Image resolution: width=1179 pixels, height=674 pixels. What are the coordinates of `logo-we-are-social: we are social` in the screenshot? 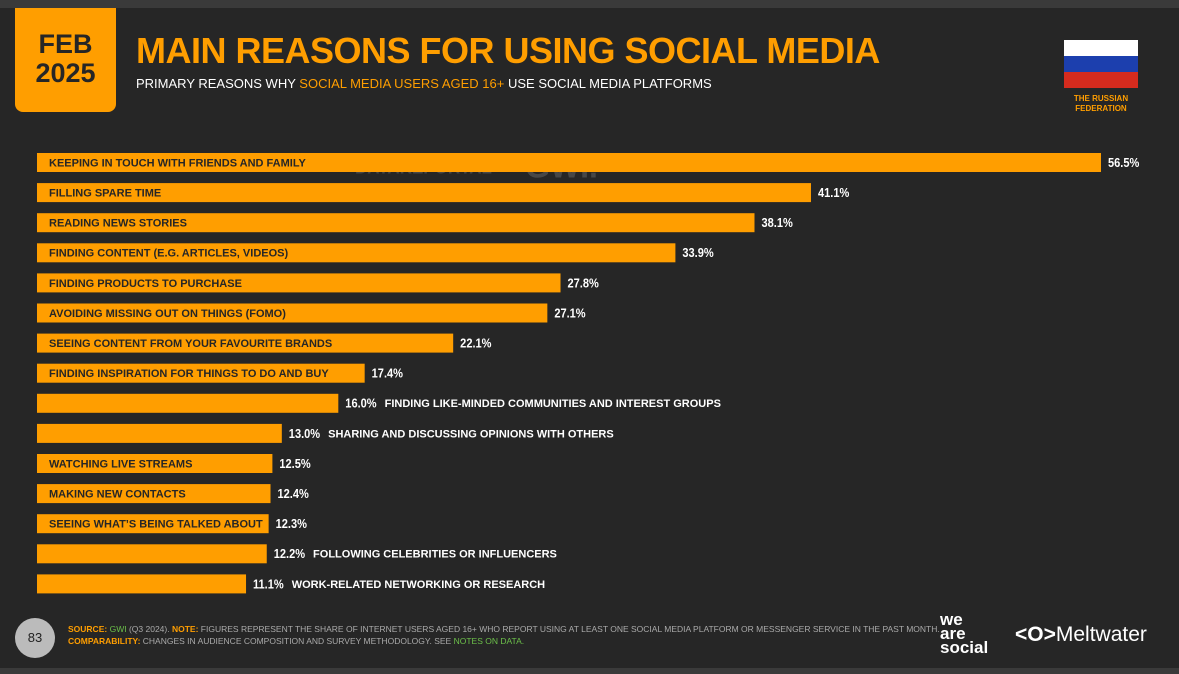 It's located at (964, 633).